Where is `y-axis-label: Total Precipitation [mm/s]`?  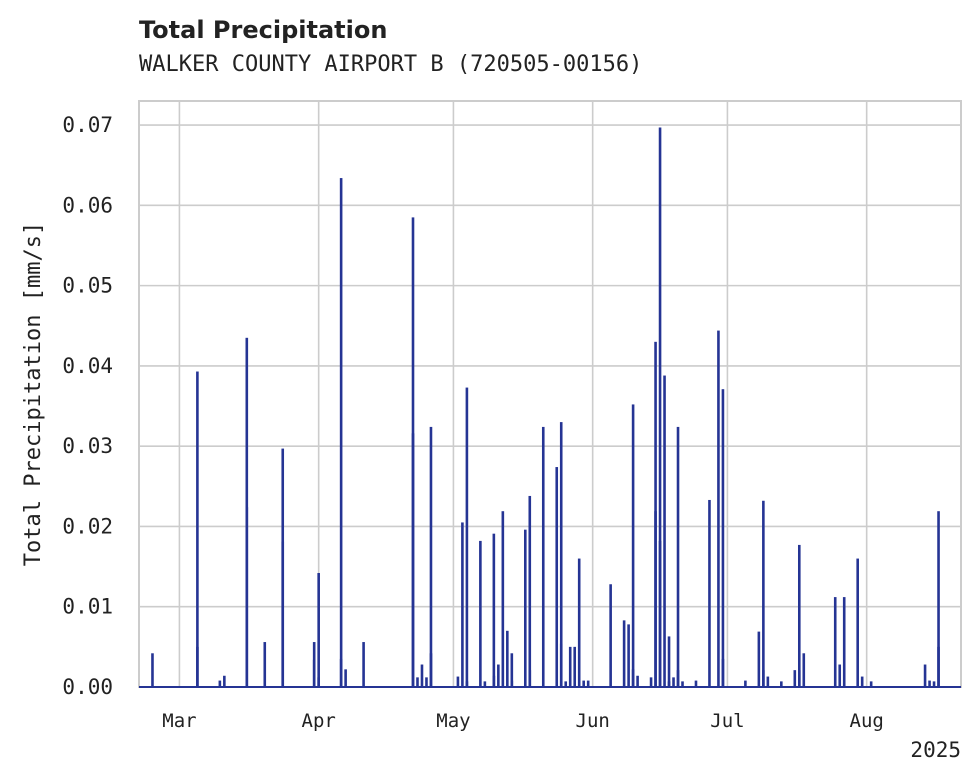 y-axis-label: Total Precipitation [mm/s] is located at coordinates (33, 394).